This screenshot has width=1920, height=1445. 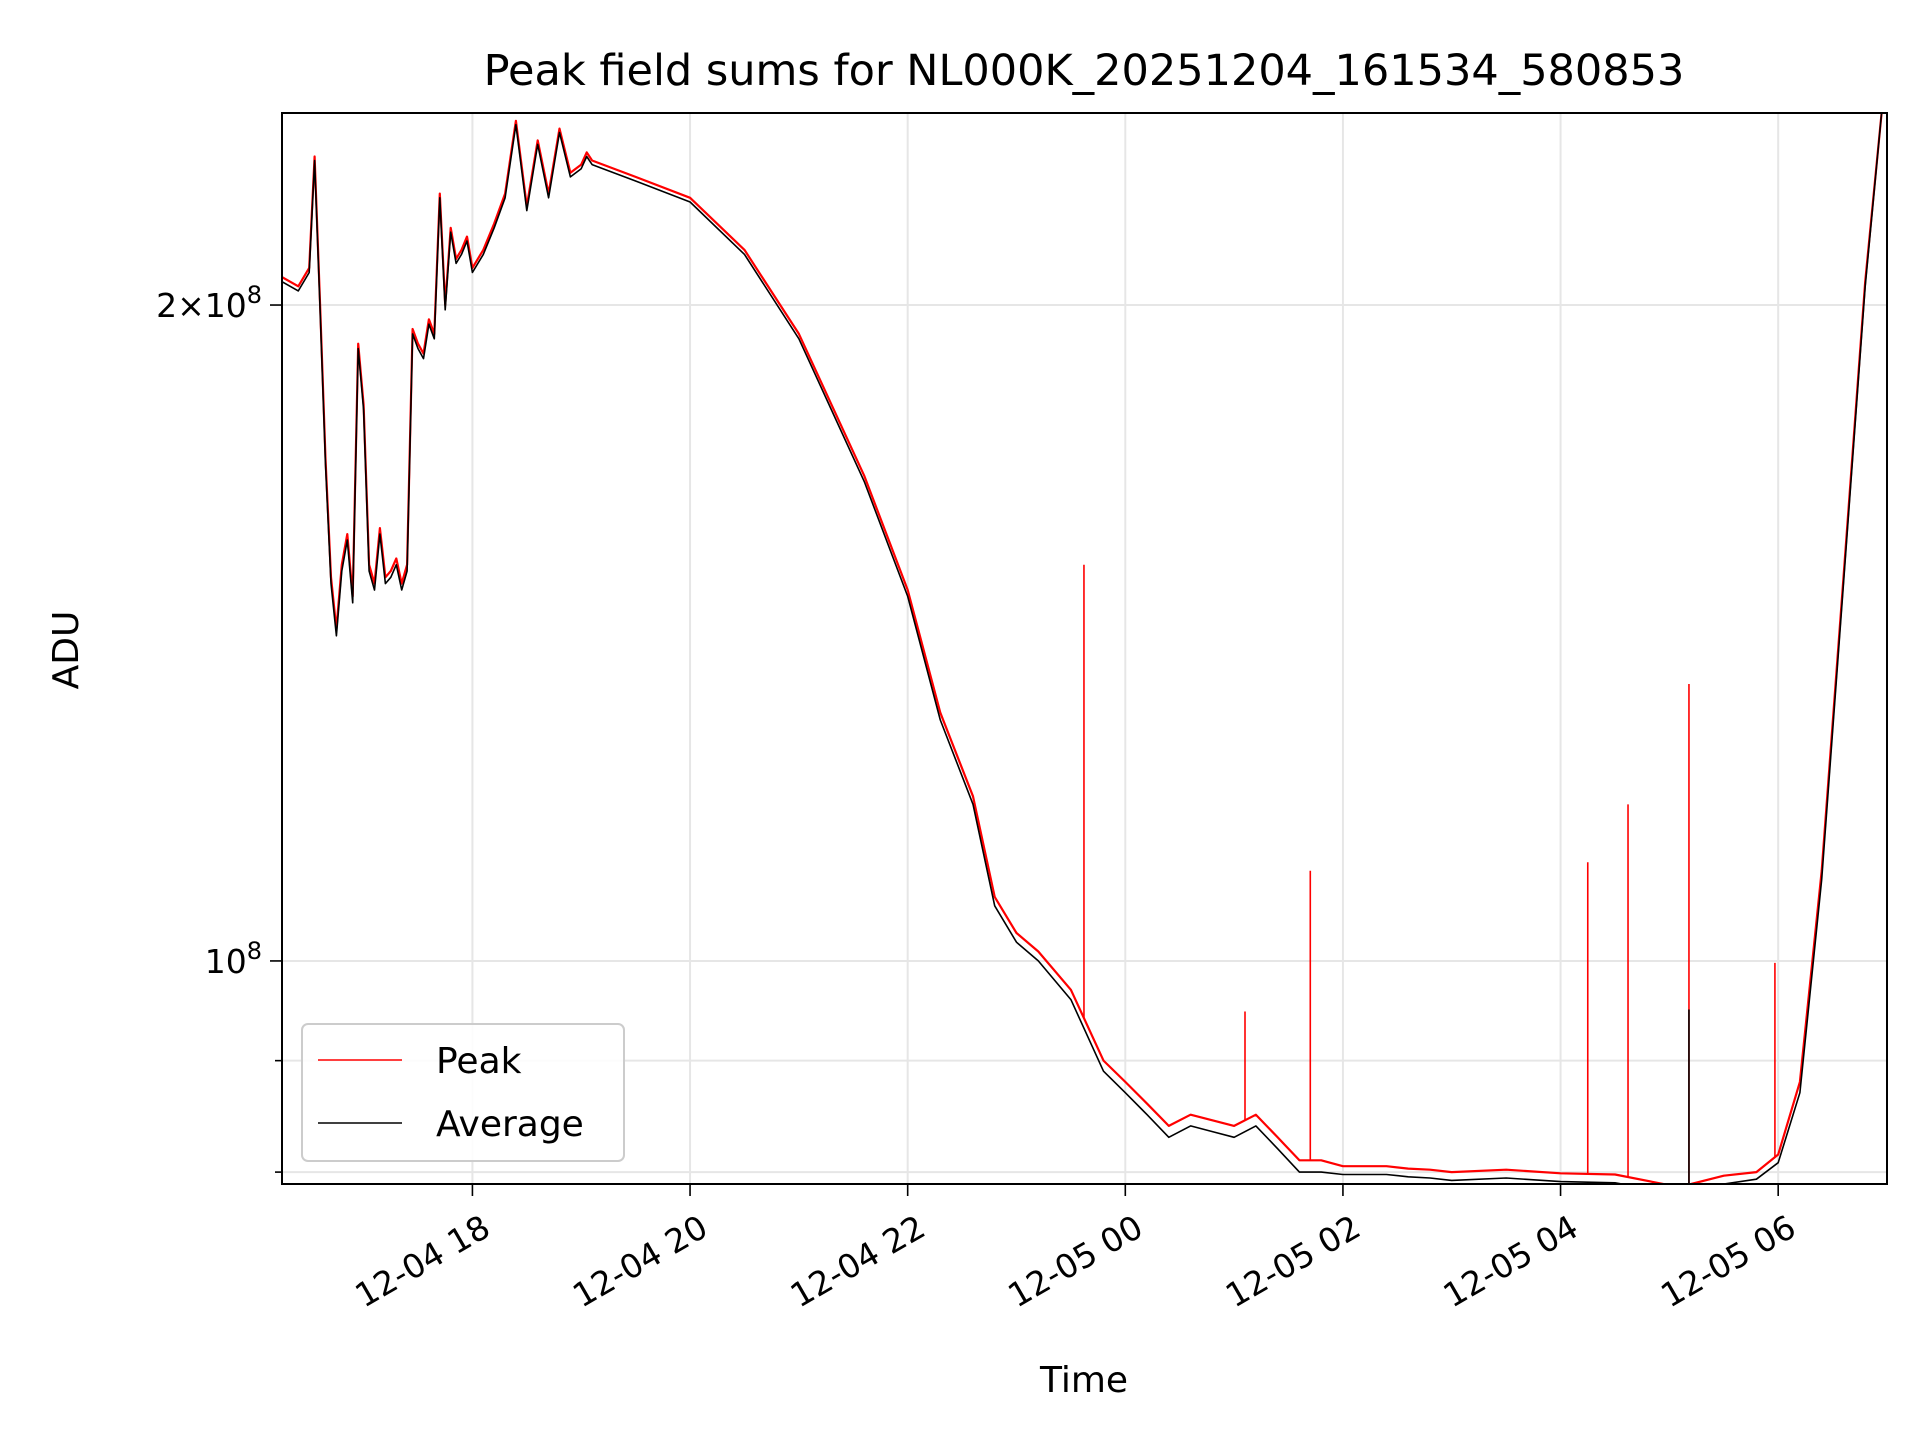 What do you see at coordinates (479, 1061) in the screenshot?
I see `legend-label-peak: Peak` at bounding box center [479, 1061].